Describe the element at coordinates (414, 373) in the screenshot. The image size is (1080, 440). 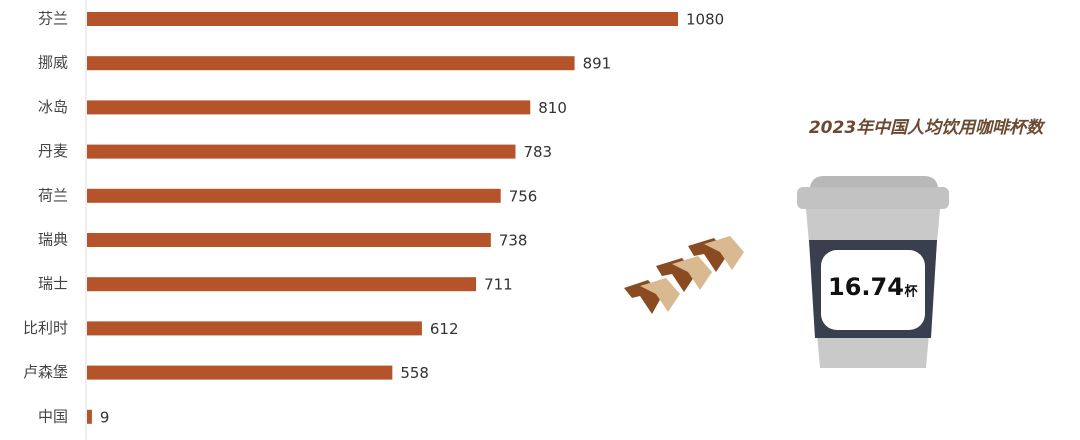
I see `value-label: 558` at that location.